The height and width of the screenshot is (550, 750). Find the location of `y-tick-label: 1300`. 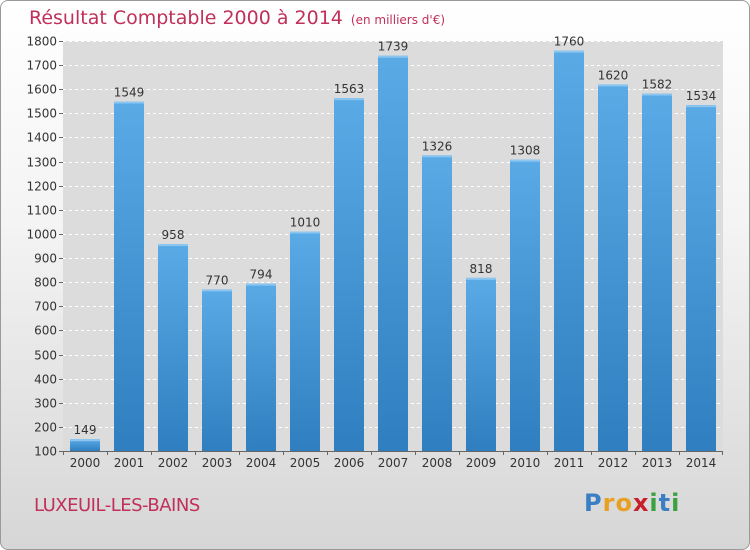

y-tick-label: 1300 is located at coordinates (41, 163).